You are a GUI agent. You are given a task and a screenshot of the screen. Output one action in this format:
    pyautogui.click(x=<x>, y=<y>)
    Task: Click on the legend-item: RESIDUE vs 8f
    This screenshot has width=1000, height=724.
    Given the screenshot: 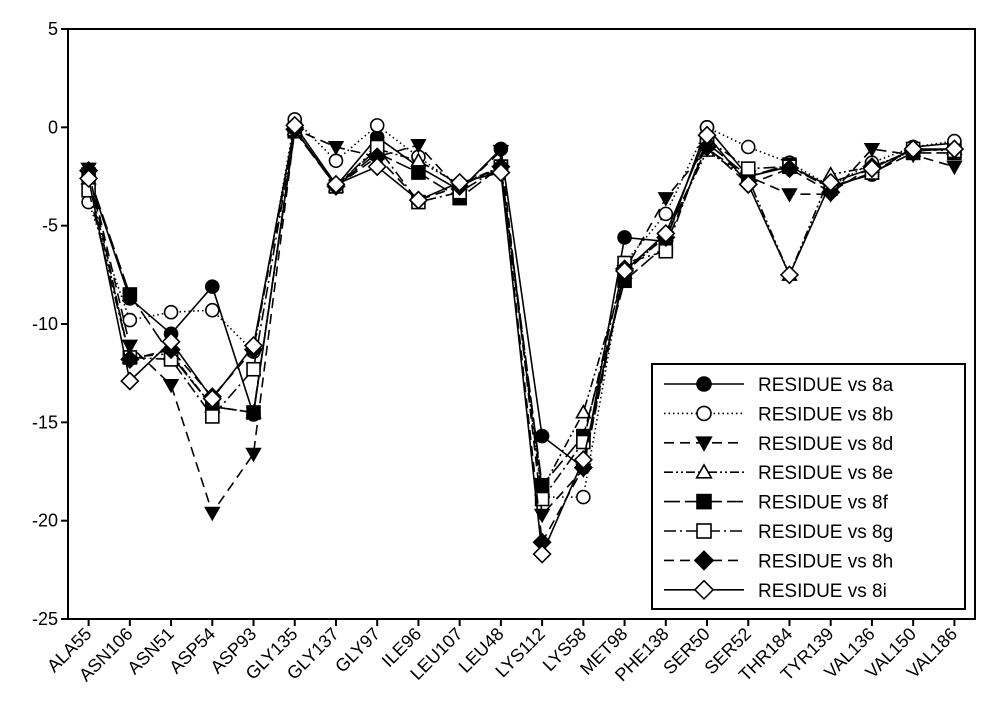 What is the action you would take?
    pyautogui.click(x=776, y=503)
    